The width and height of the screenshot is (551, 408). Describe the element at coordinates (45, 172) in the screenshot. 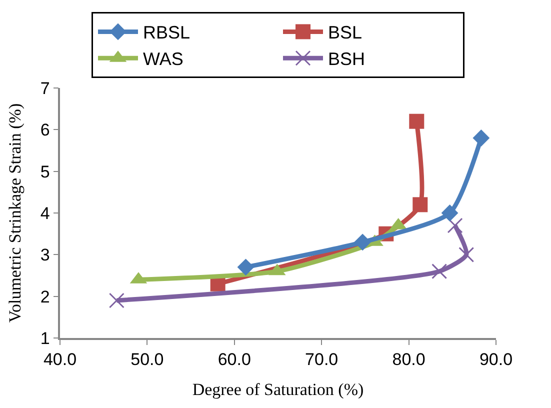

I see `y-tick-label: 5` at that location.